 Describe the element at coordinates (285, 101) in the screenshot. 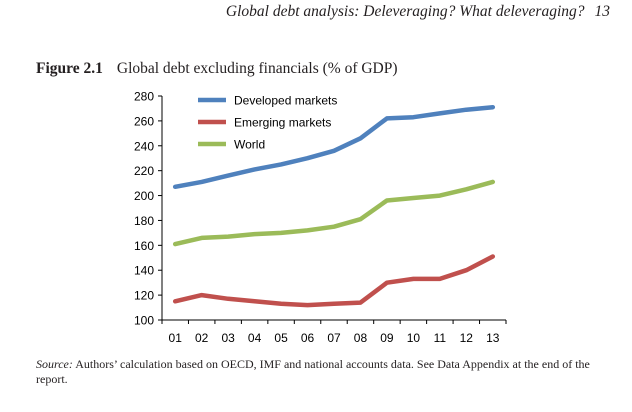

I see `legend-entry: Developed markets` at that location.